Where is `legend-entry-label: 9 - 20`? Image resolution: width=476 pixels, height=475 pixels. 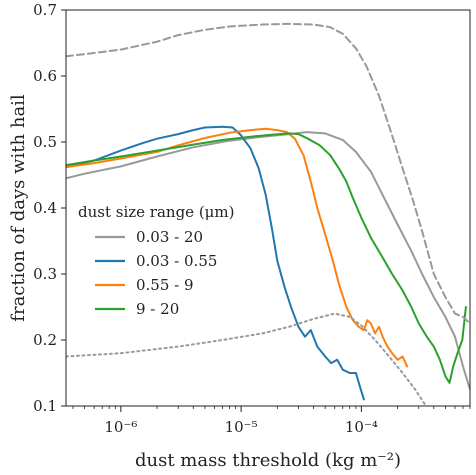 legend-entry-label: 9 - 20 is located at coordinates (157, 309).